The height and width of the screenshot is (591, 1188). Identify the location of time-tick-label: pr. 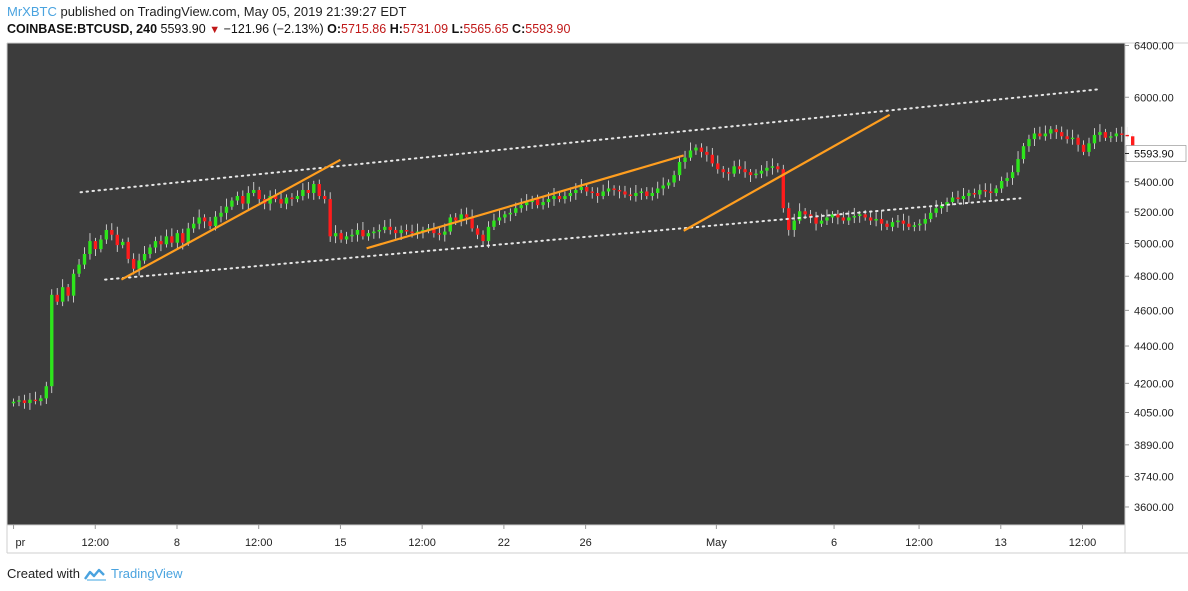
(21, 543).